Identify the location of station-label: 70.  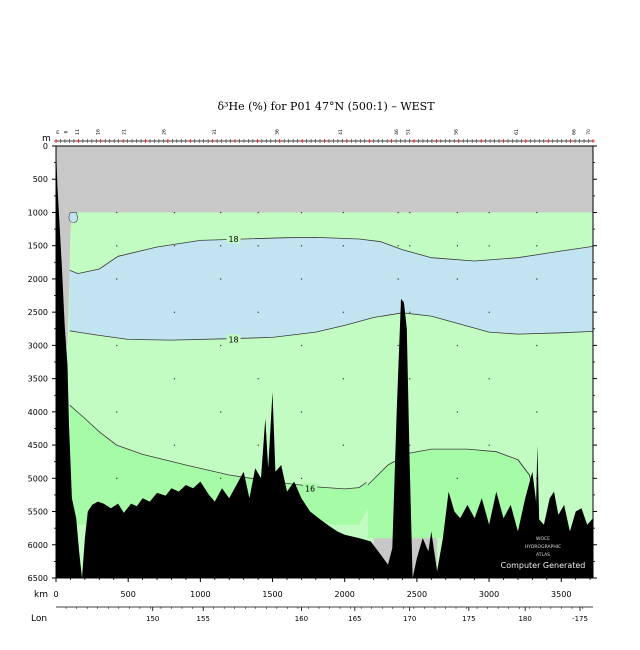
(589, 132).